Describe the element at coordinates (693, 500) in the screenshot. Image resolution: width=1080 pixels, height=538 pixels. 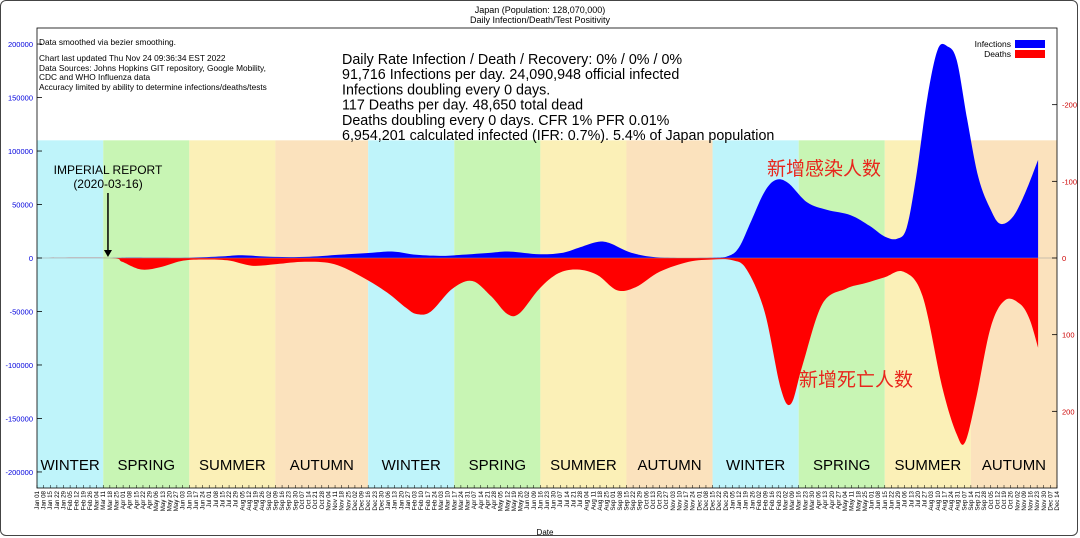
I see `x-tick-label: Nov 24` at that location.